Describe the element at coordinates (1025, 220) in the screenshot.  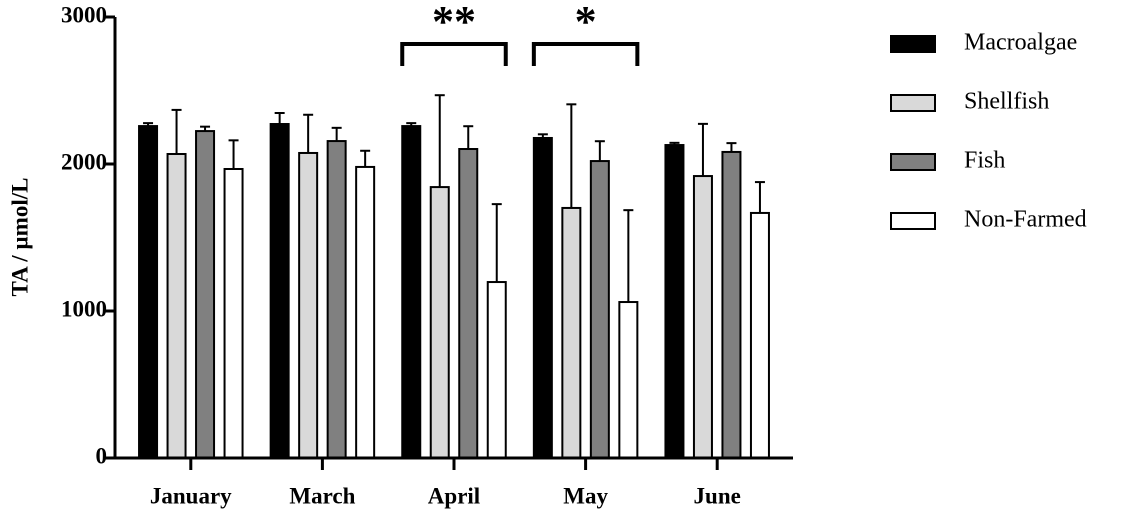
I see `legend-label: Non-Farmed` at that location.